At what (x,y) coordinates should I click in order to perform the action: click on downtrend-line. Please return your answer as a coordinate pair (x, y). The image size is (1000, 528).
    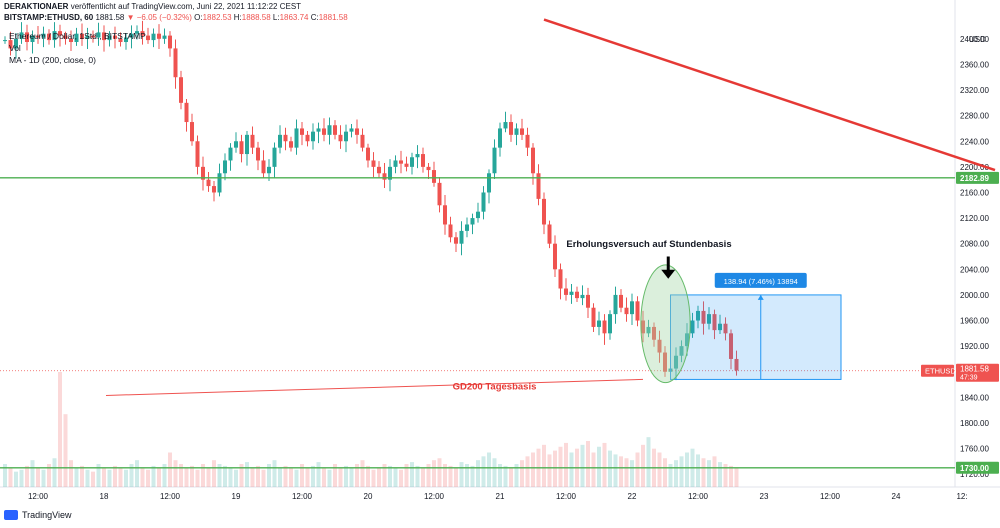
    Looking at the image, I should click on (769, 95).